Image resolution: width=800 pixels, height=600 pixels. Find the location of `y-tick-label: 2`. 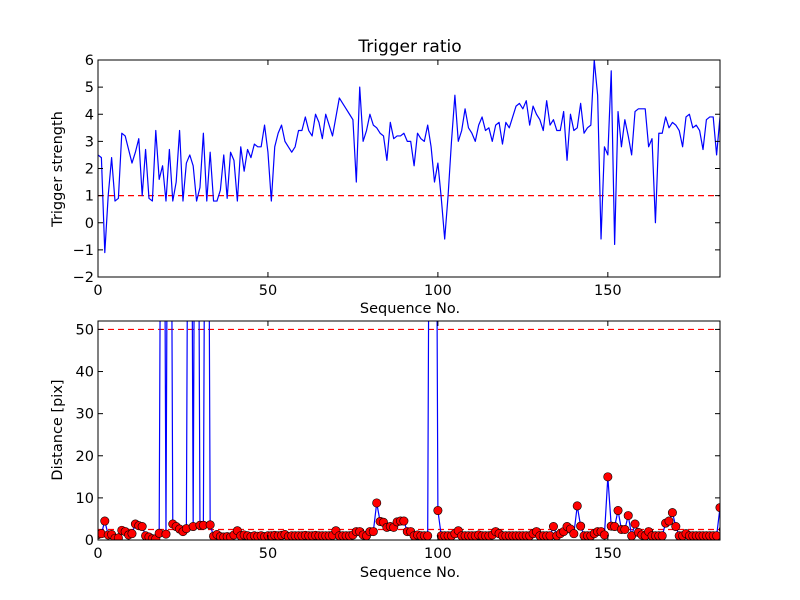

y-tick-label: 2 is located at coordinates (89, 170).